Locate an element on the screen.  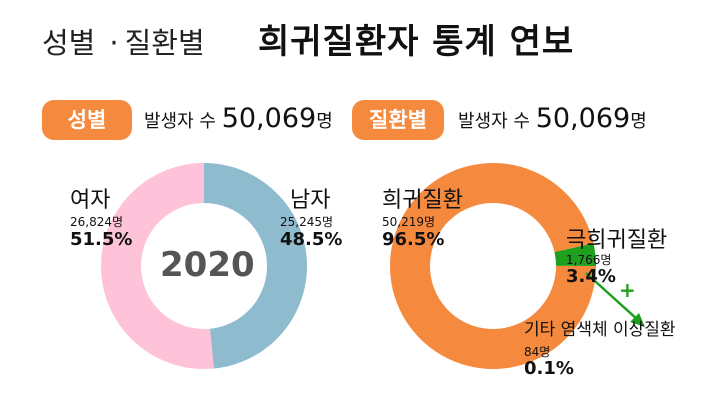
chromosomal-percent: 0.1% is located at coordinates (549, 368).